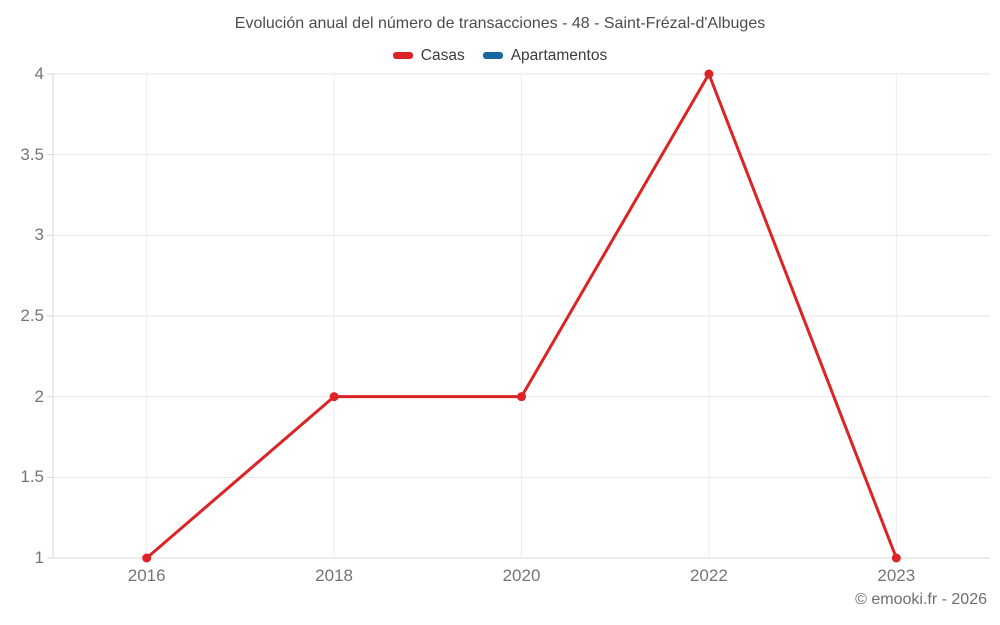  What do you see at coordinates (334, 575) in the screenshot?
I see `x-axis-label-2018: 2018` at bounding box center [334, 575].